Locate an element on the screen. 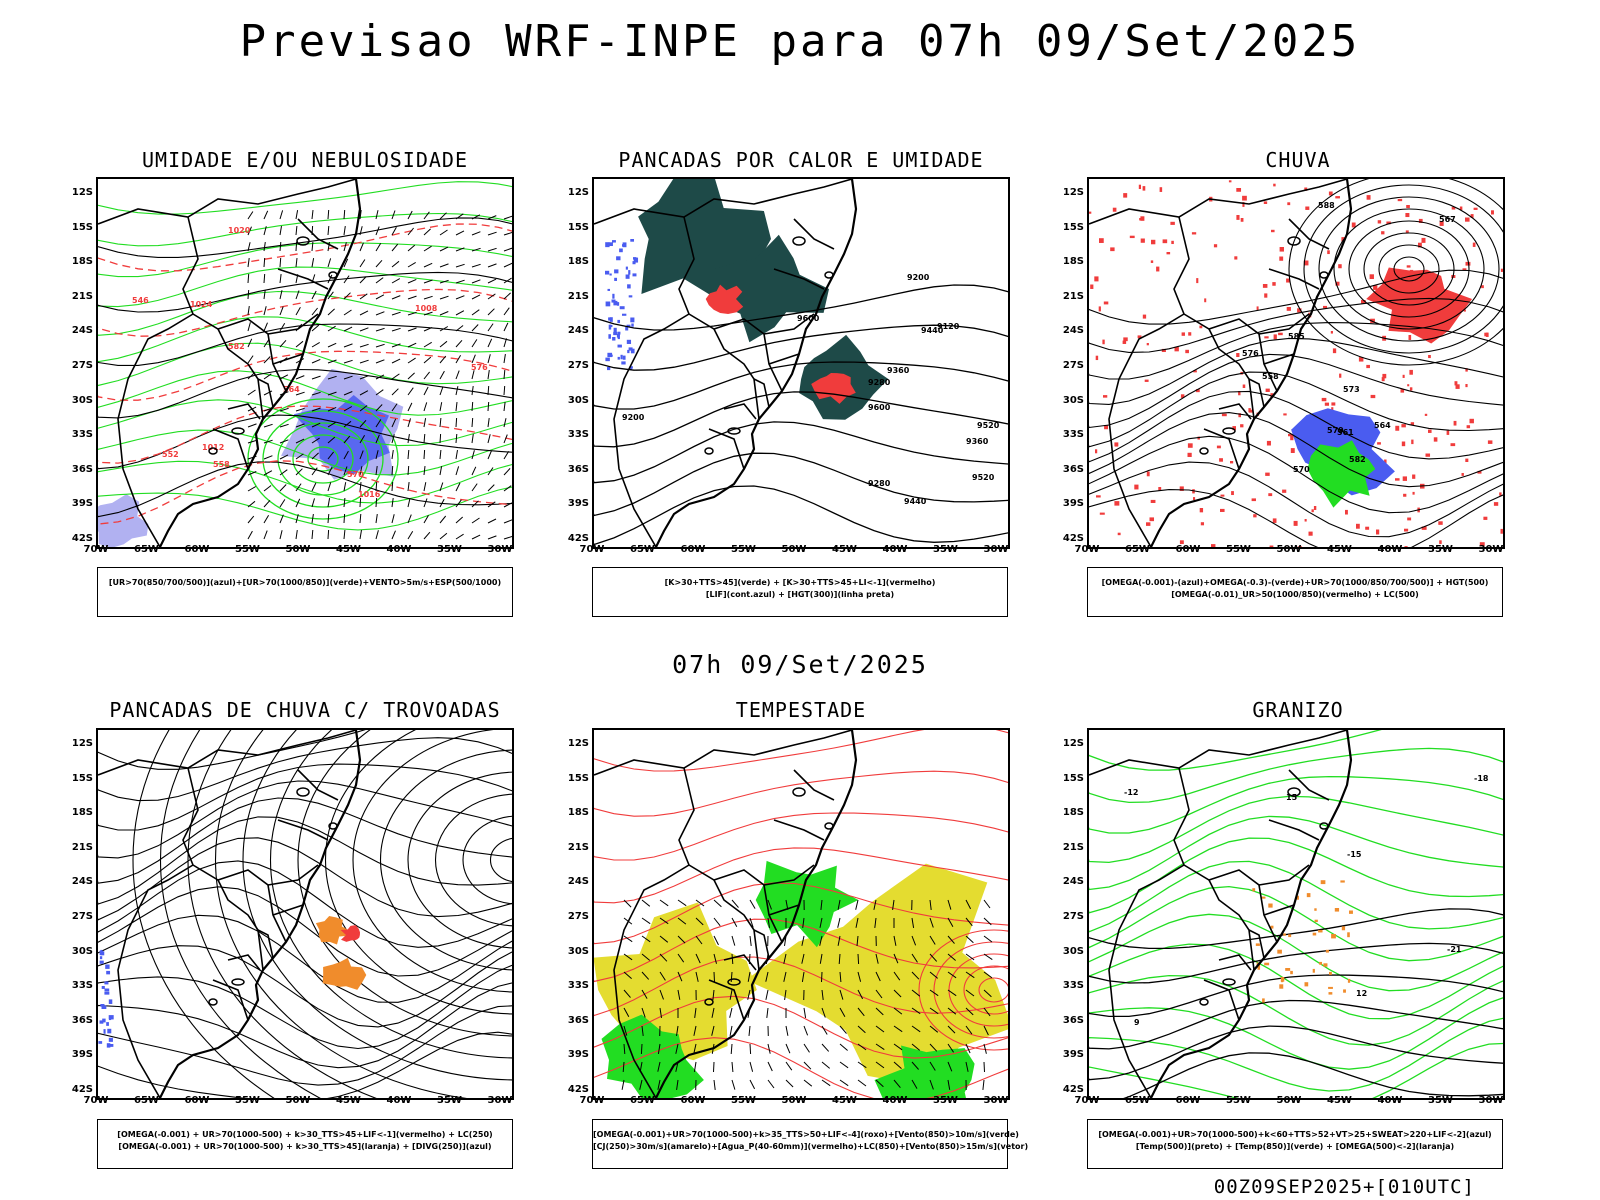 This screenshot has height=1200, width=1600. contour-label: 9520 is located at coordinates (983, 477).